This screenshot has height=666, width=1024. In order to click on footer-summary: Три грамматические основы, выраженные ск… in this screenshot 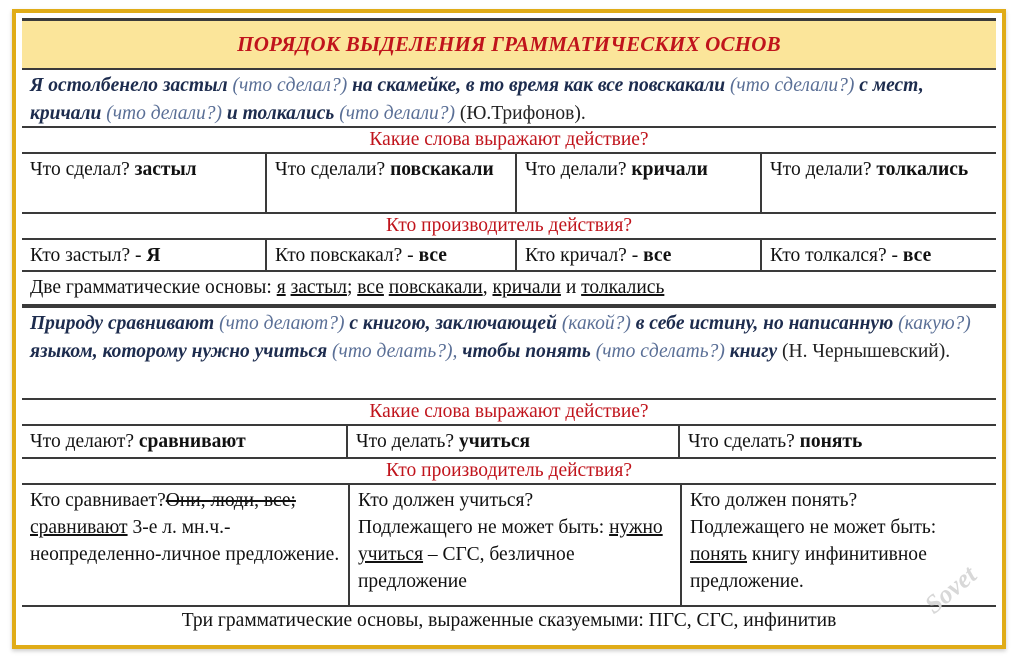, I will do `click(509, 620)`.